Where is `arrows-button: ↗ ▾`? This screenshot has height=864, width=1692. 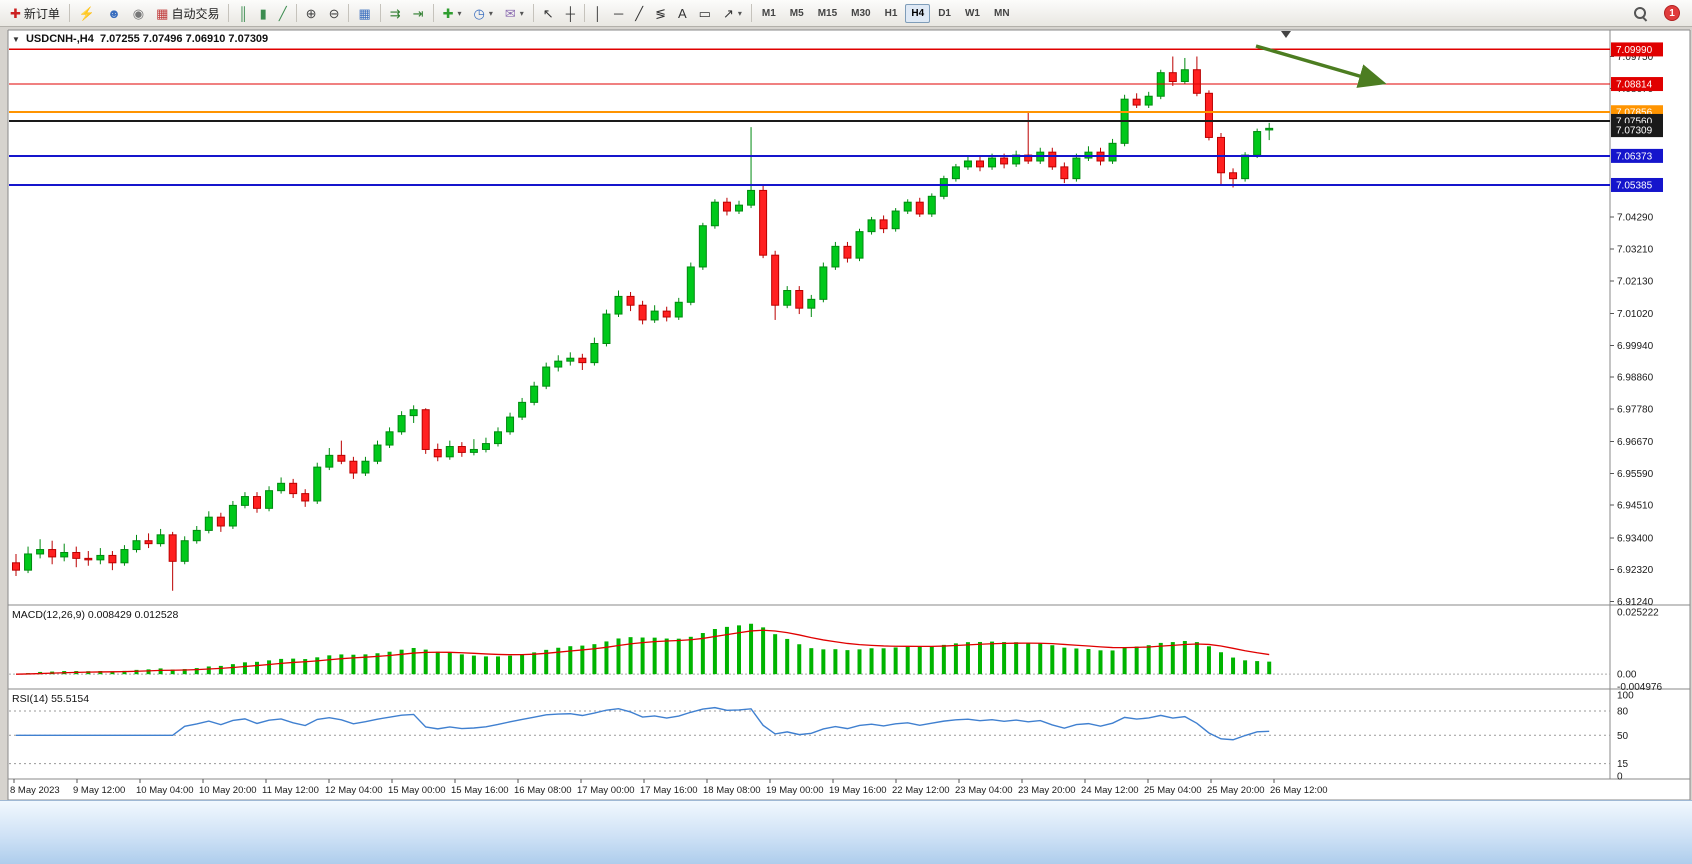
arrows-button: ↗ ▾ is located at coordinates (732, 13).